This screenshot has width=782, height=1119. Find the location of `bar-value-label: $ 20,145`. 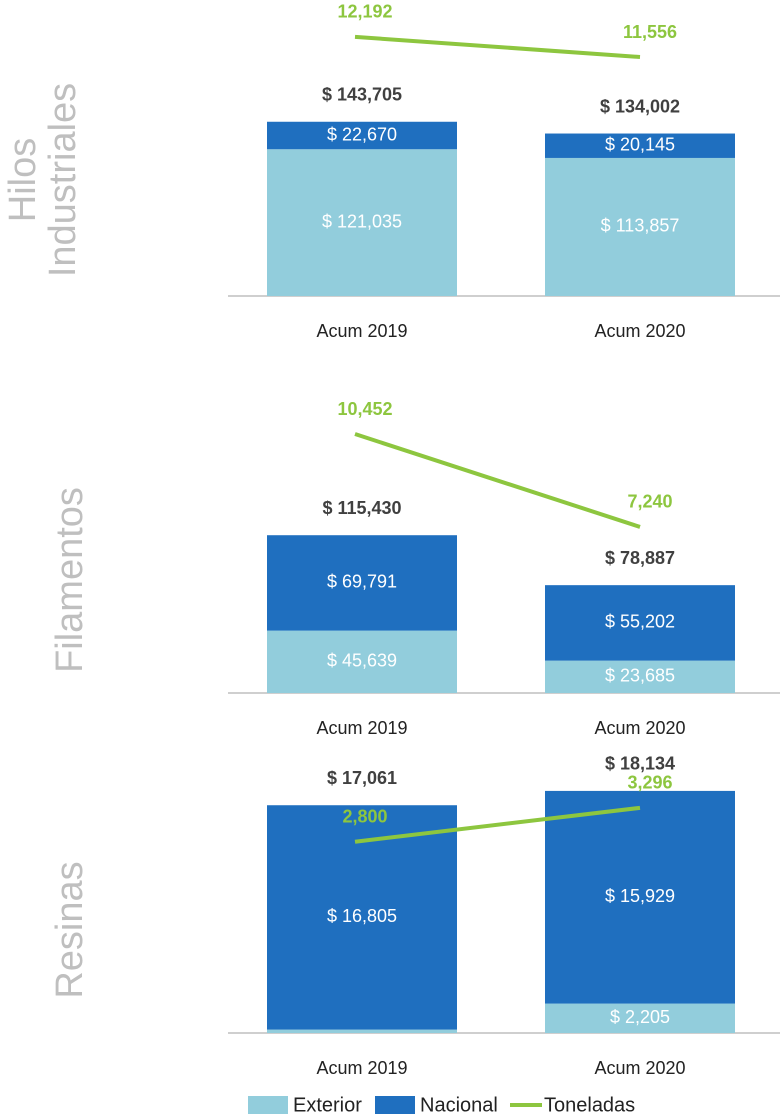

bar-value-label: $ 20,145 is located at coordinates (640, 144).